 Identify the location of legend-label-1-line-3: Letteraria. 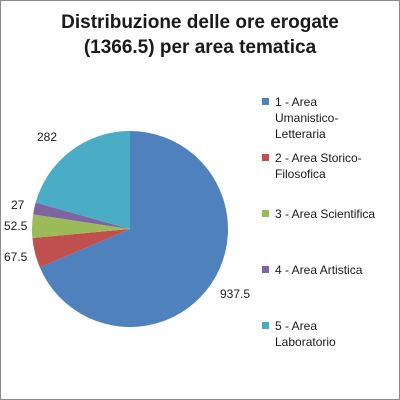
(300, 134).